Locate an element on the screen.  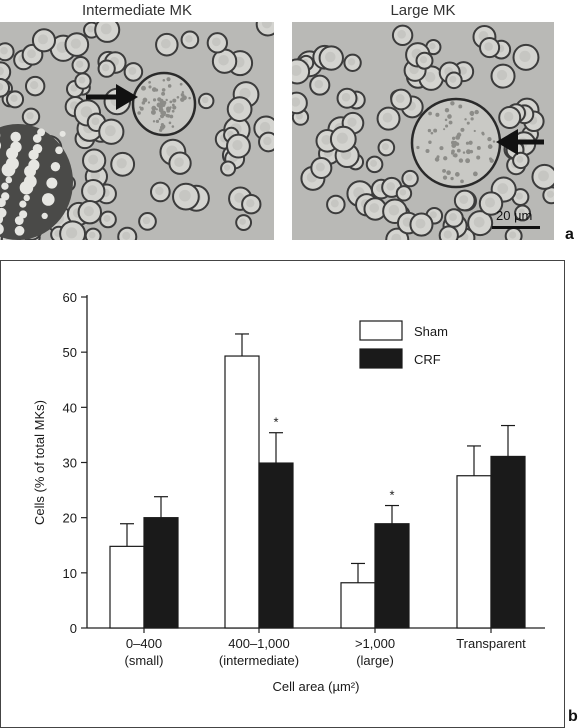
right-panel-title: Large MK is located at coordinates (423, 10).